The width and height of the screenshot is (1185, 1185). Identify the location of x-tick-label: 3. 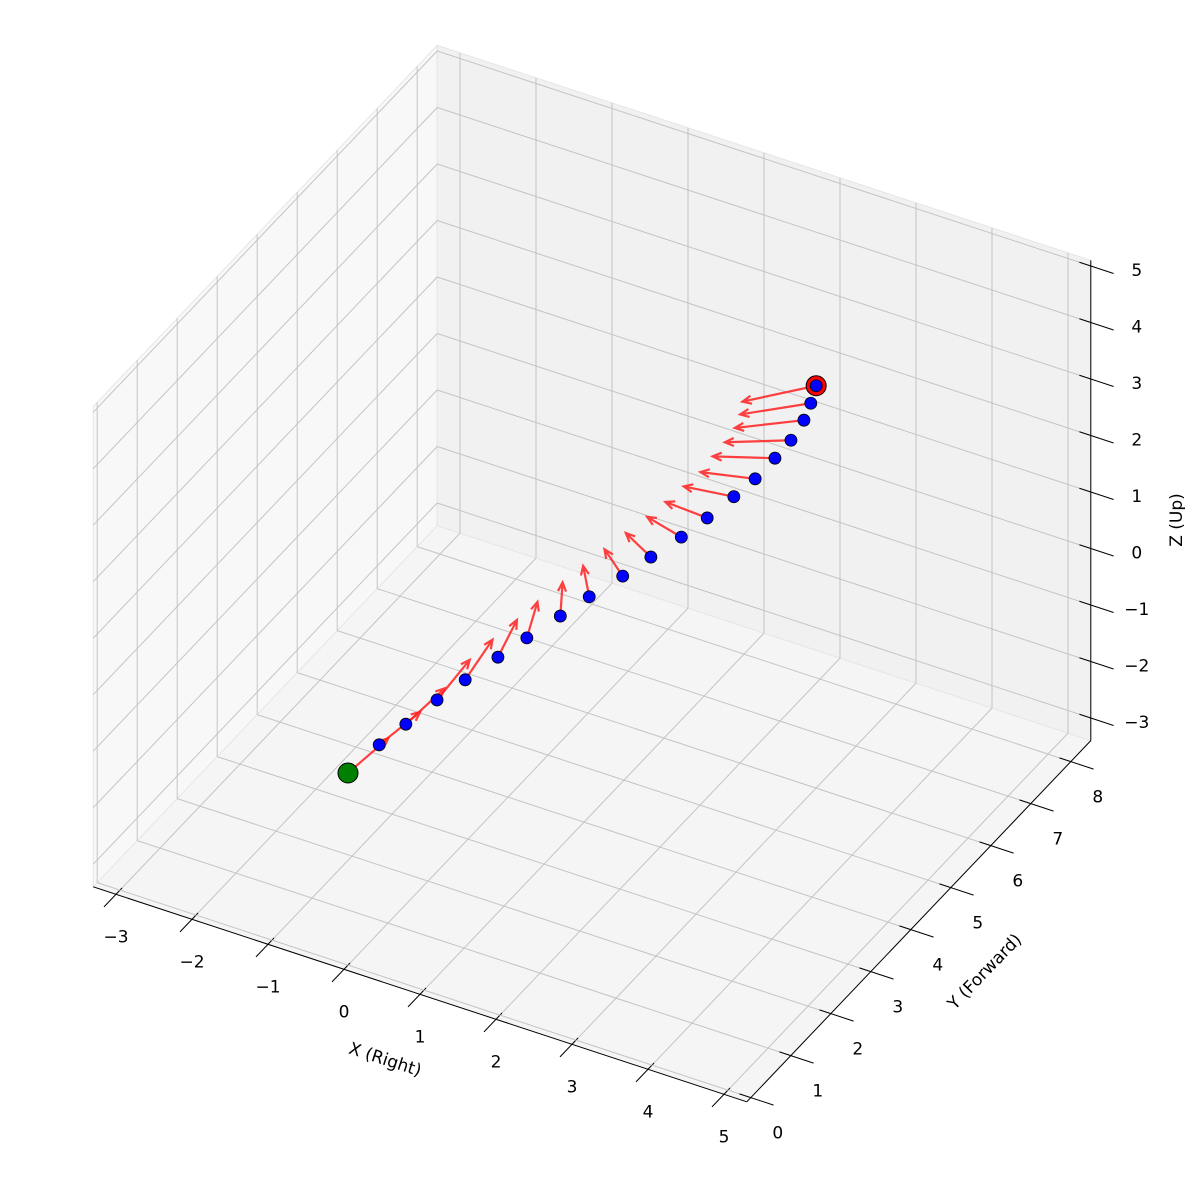
(572, 1087).